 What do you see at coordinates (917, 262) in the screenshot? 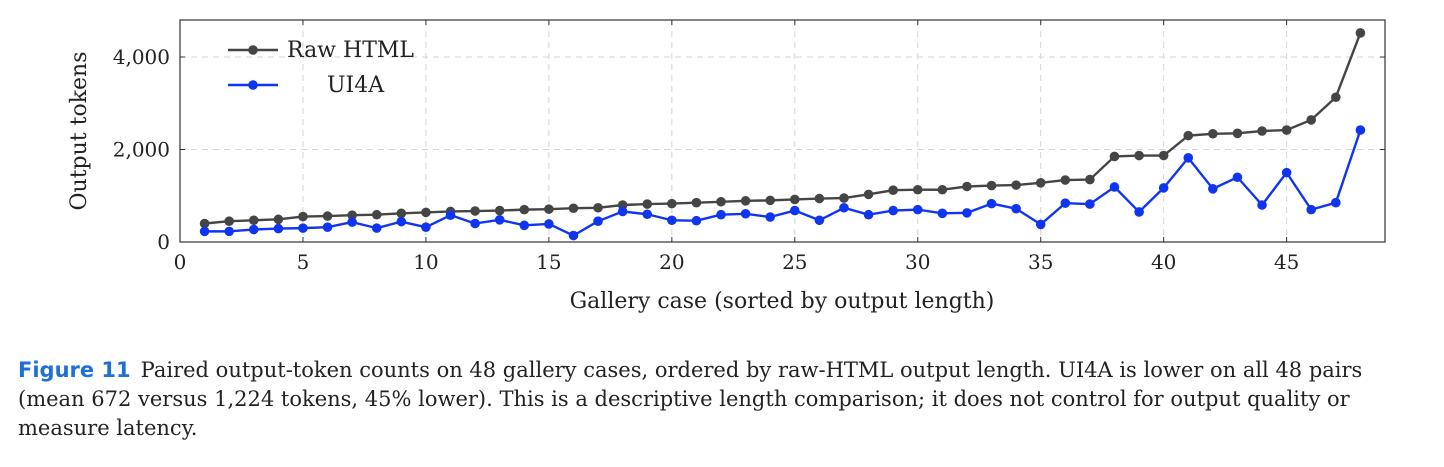
I see `x-tick-label: 30` at bounding box center [917, 262].